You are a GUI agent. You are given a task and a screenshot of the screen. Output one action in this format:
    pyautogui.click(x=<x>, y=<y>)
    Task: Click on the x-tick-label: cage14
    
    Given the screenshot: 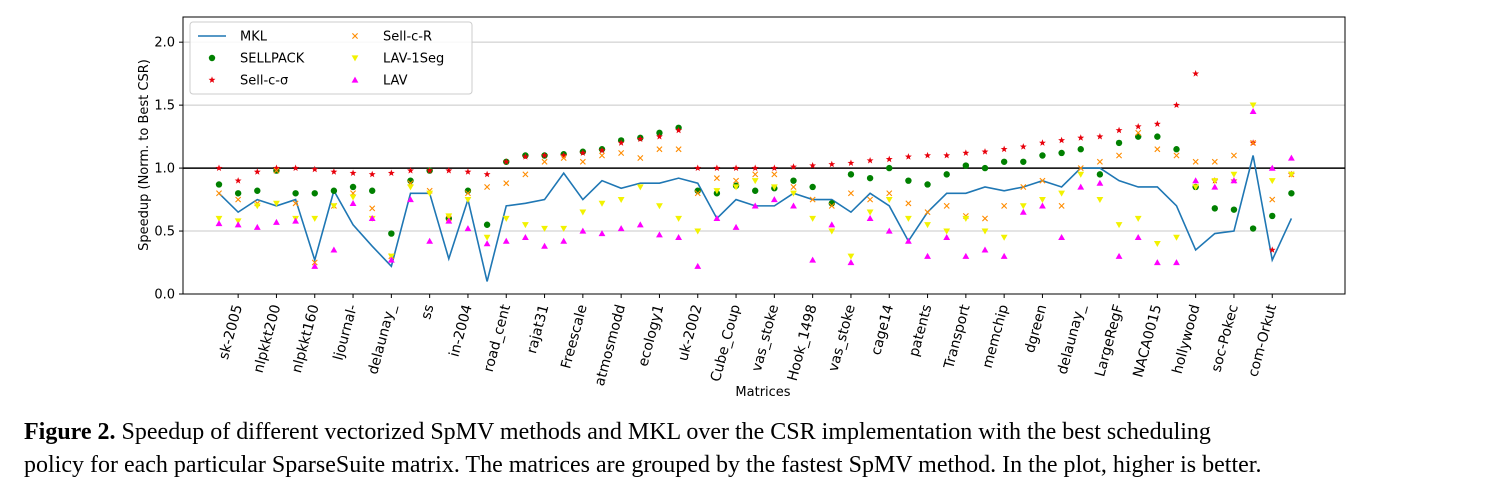 What is the action you would take?
    pyautogui.click(x=882, y=330)
    